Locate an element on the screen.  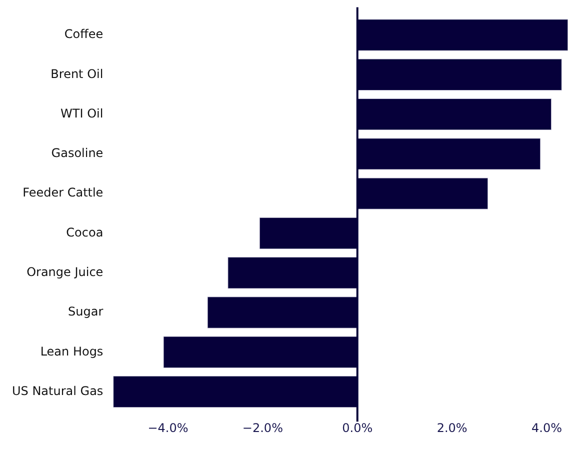
x-tick-label: −4.0% is located at coordinates (168, 427).